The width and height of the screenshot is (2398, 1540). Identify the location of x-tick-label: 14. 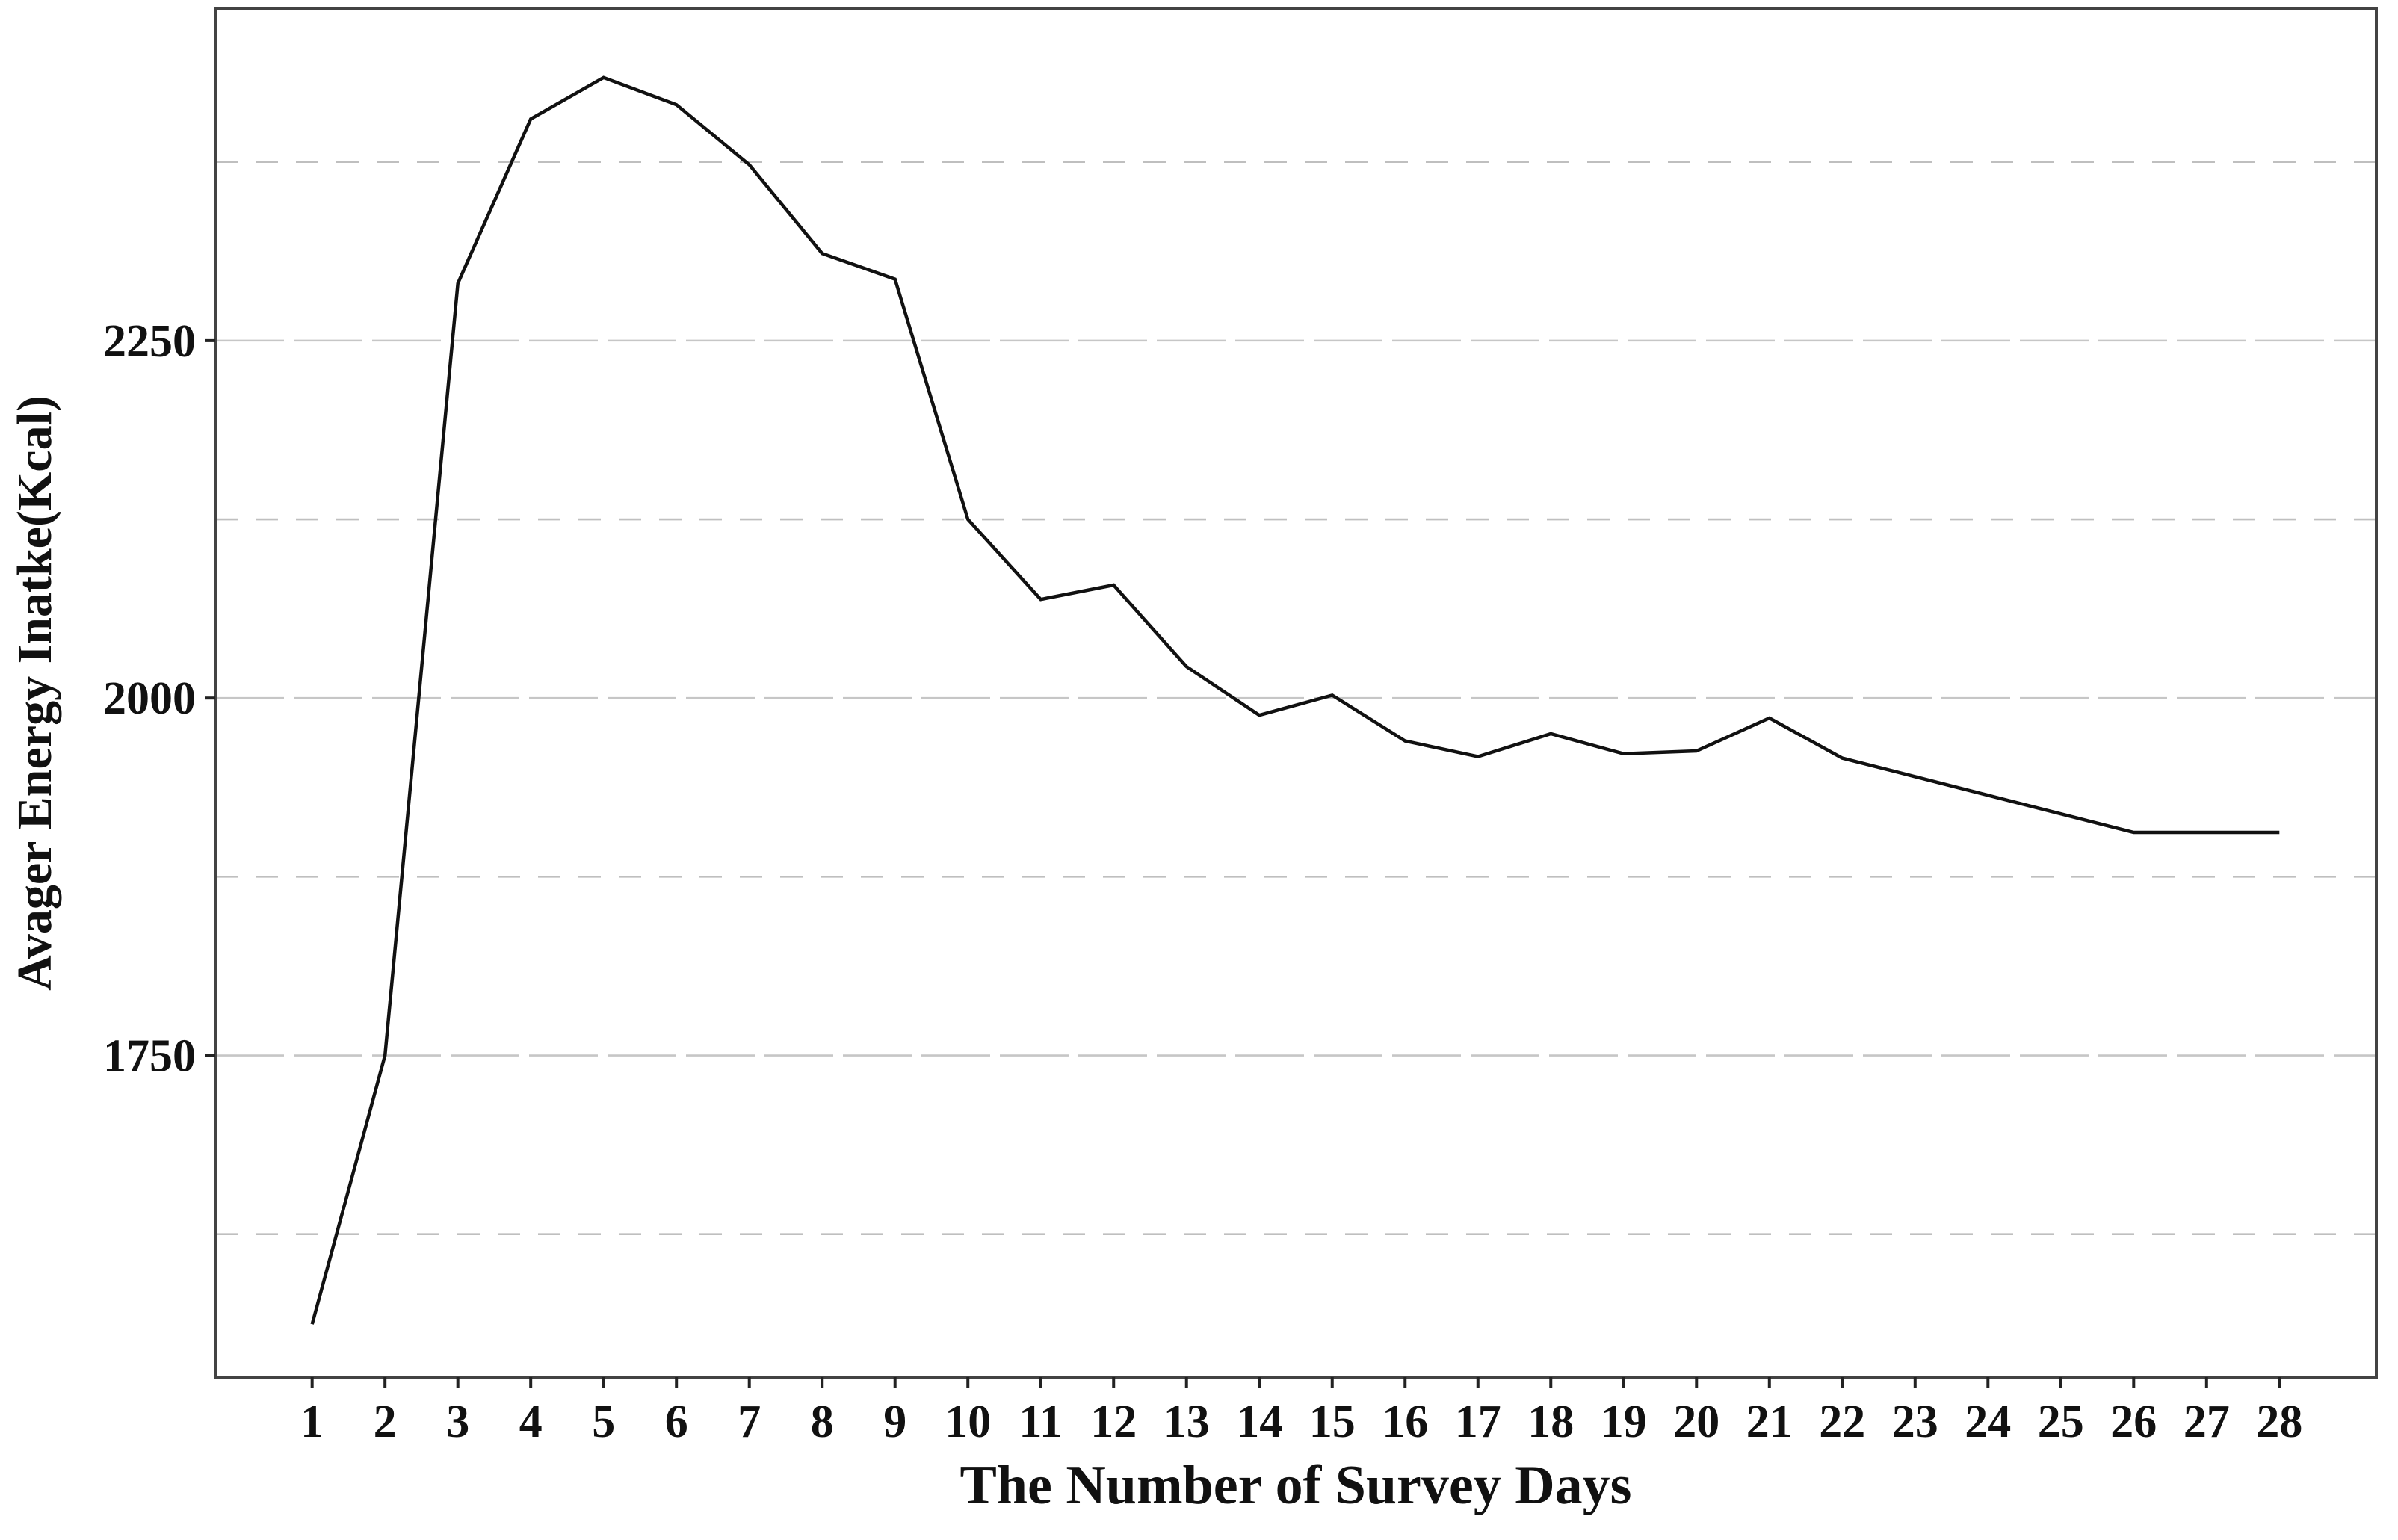
(1259, 1422).